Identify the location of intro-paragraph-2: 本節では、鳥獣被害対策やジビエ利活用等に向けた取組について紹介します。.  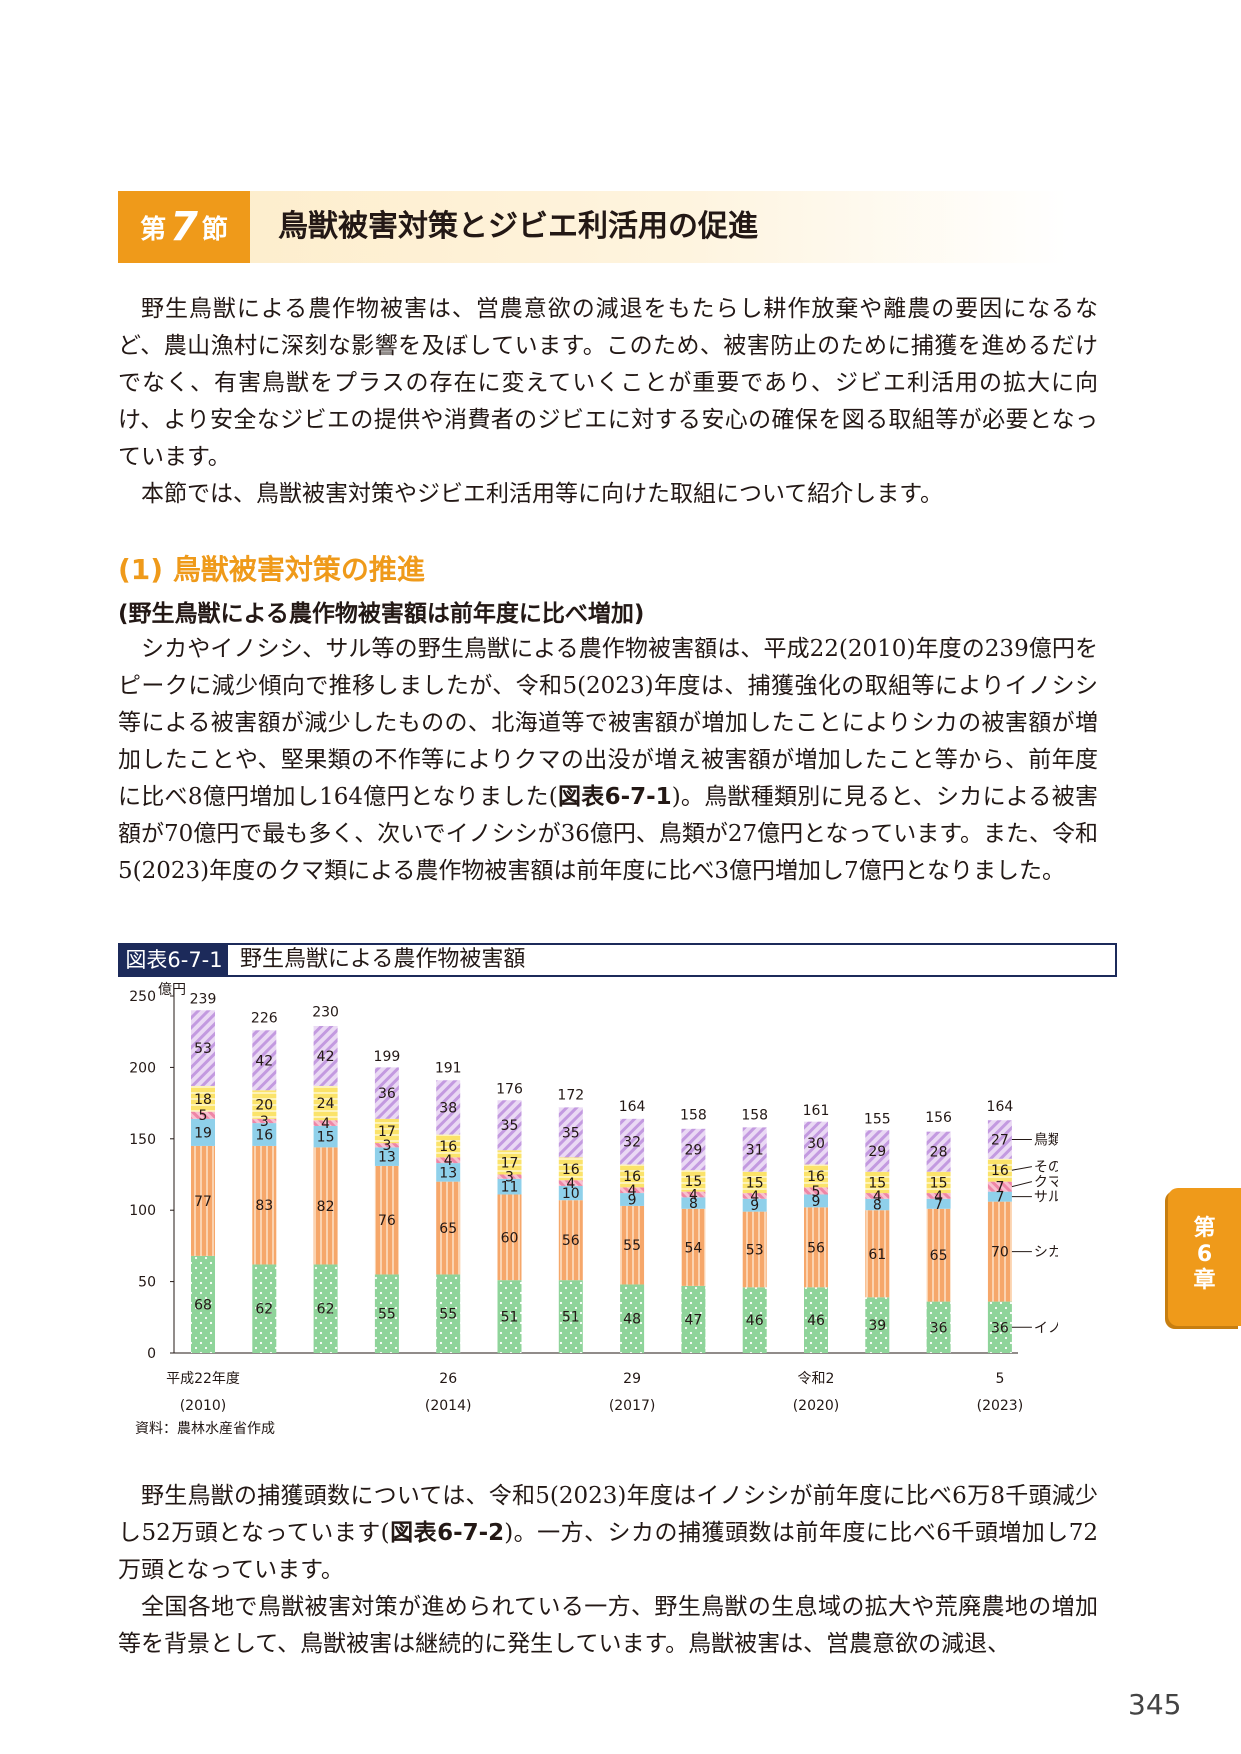
(542, 494).